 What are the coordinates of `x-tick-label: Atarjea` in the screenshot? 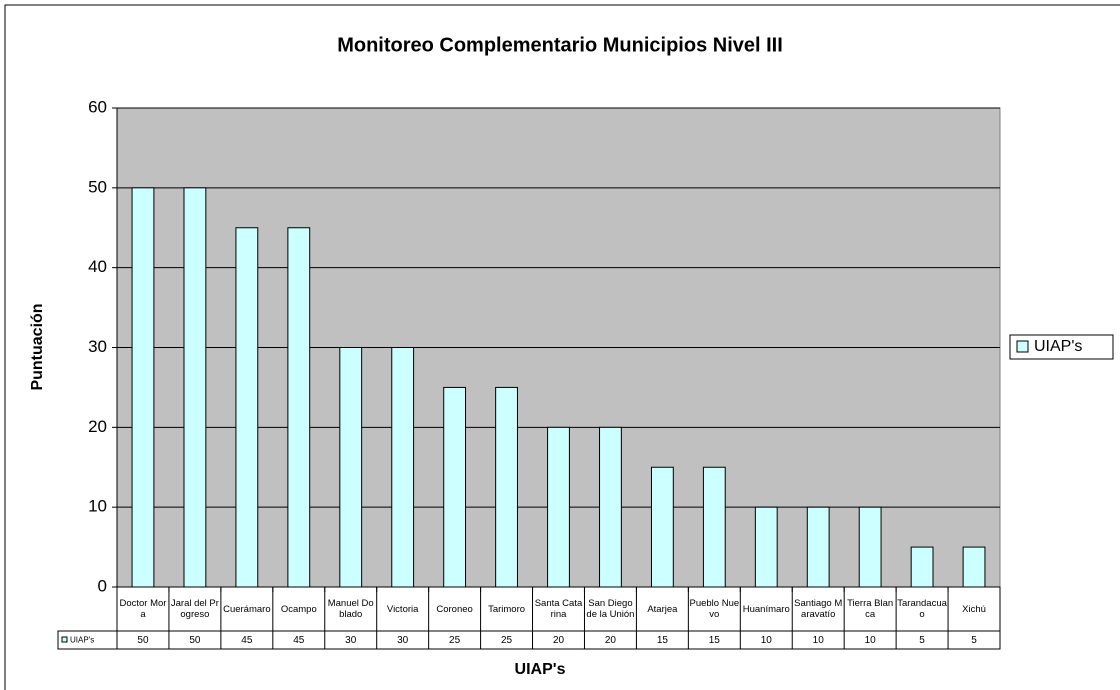 It's located at (662, 609).